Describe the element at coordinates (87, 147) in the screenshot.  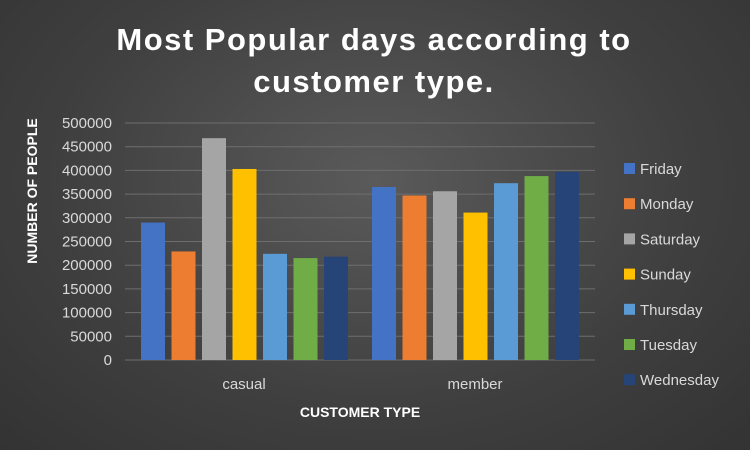
I see `y-tick-label: 450000` at that location.